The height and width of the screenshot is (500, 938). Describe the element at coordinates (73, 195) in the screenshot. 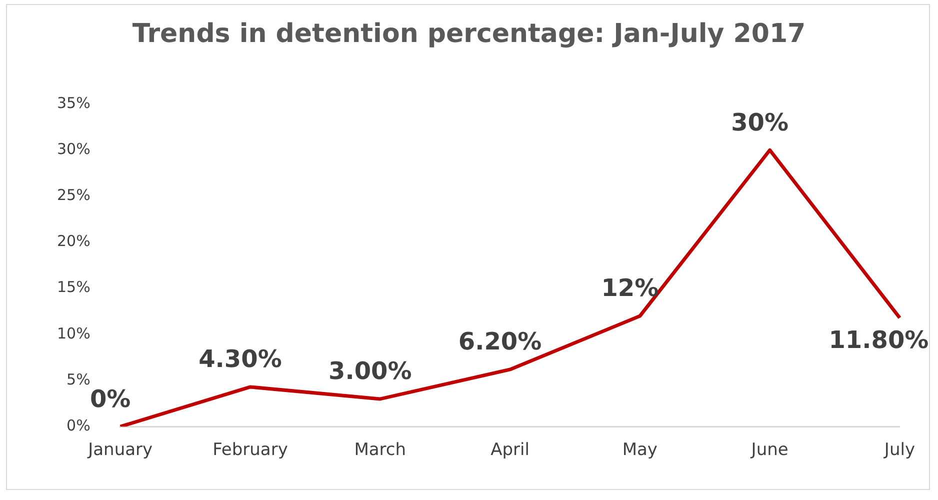

I see `y-tick-label: 25%` at that location.